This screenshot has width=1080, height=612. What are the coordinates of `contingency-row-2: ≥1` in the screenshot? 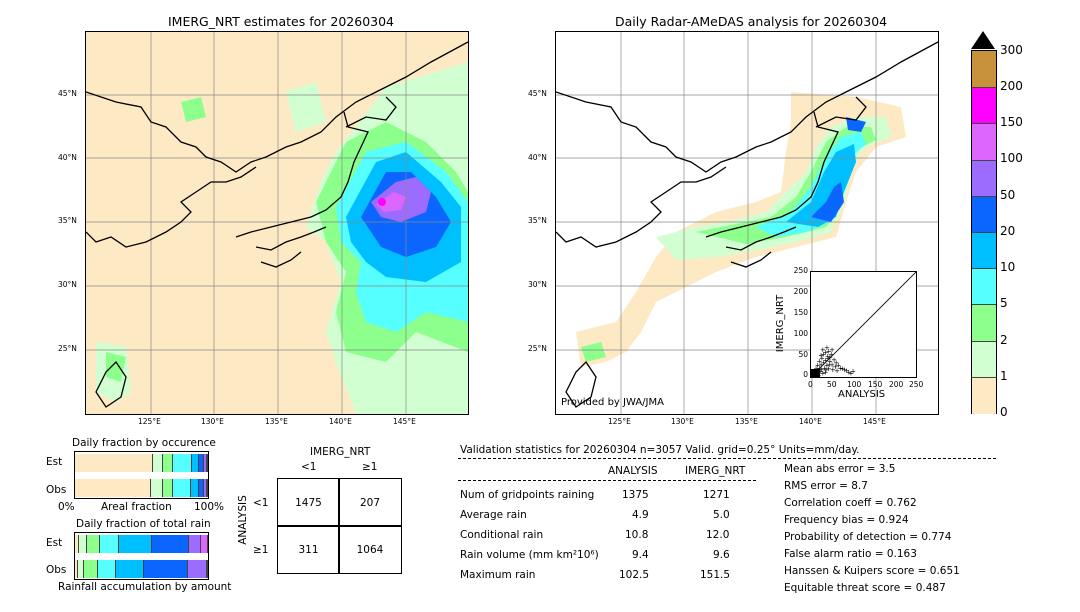 It's located at (261, 550).